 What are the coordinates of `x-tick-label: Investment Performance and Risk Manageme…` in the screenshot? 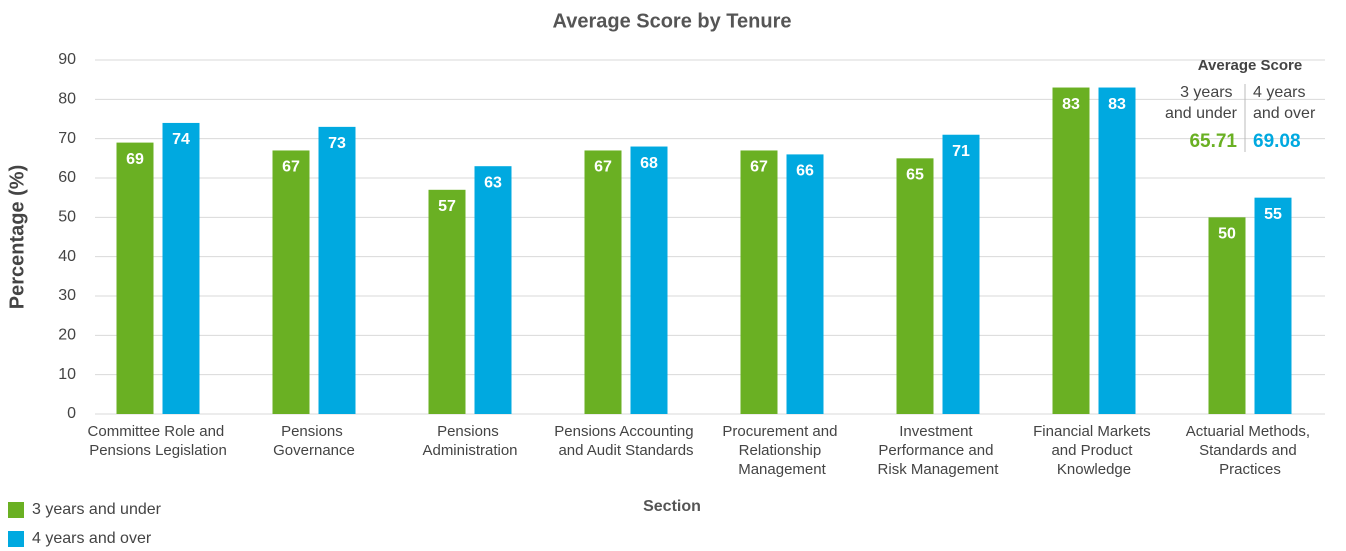 It's located at (939, 450).